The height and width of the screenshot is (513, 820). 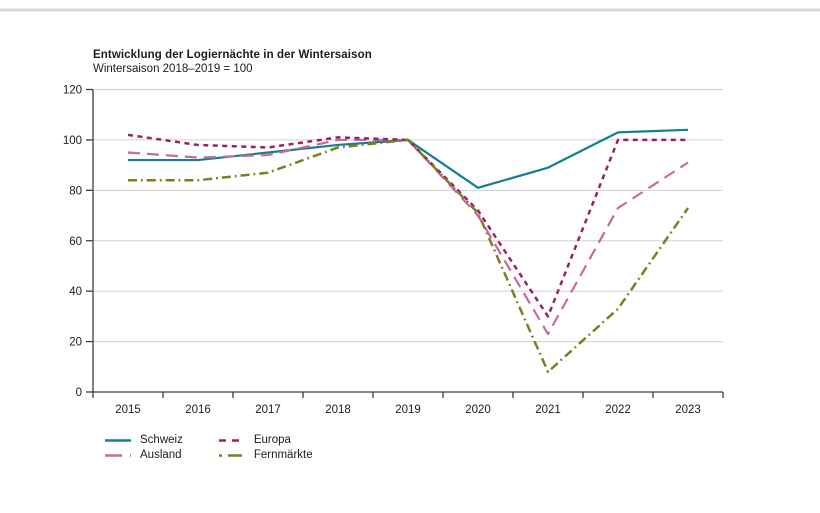 What do you see at coordinates (161, 455) in the screenshot?
I see `legend-label: Ausland` at bounding box center [161, 455].